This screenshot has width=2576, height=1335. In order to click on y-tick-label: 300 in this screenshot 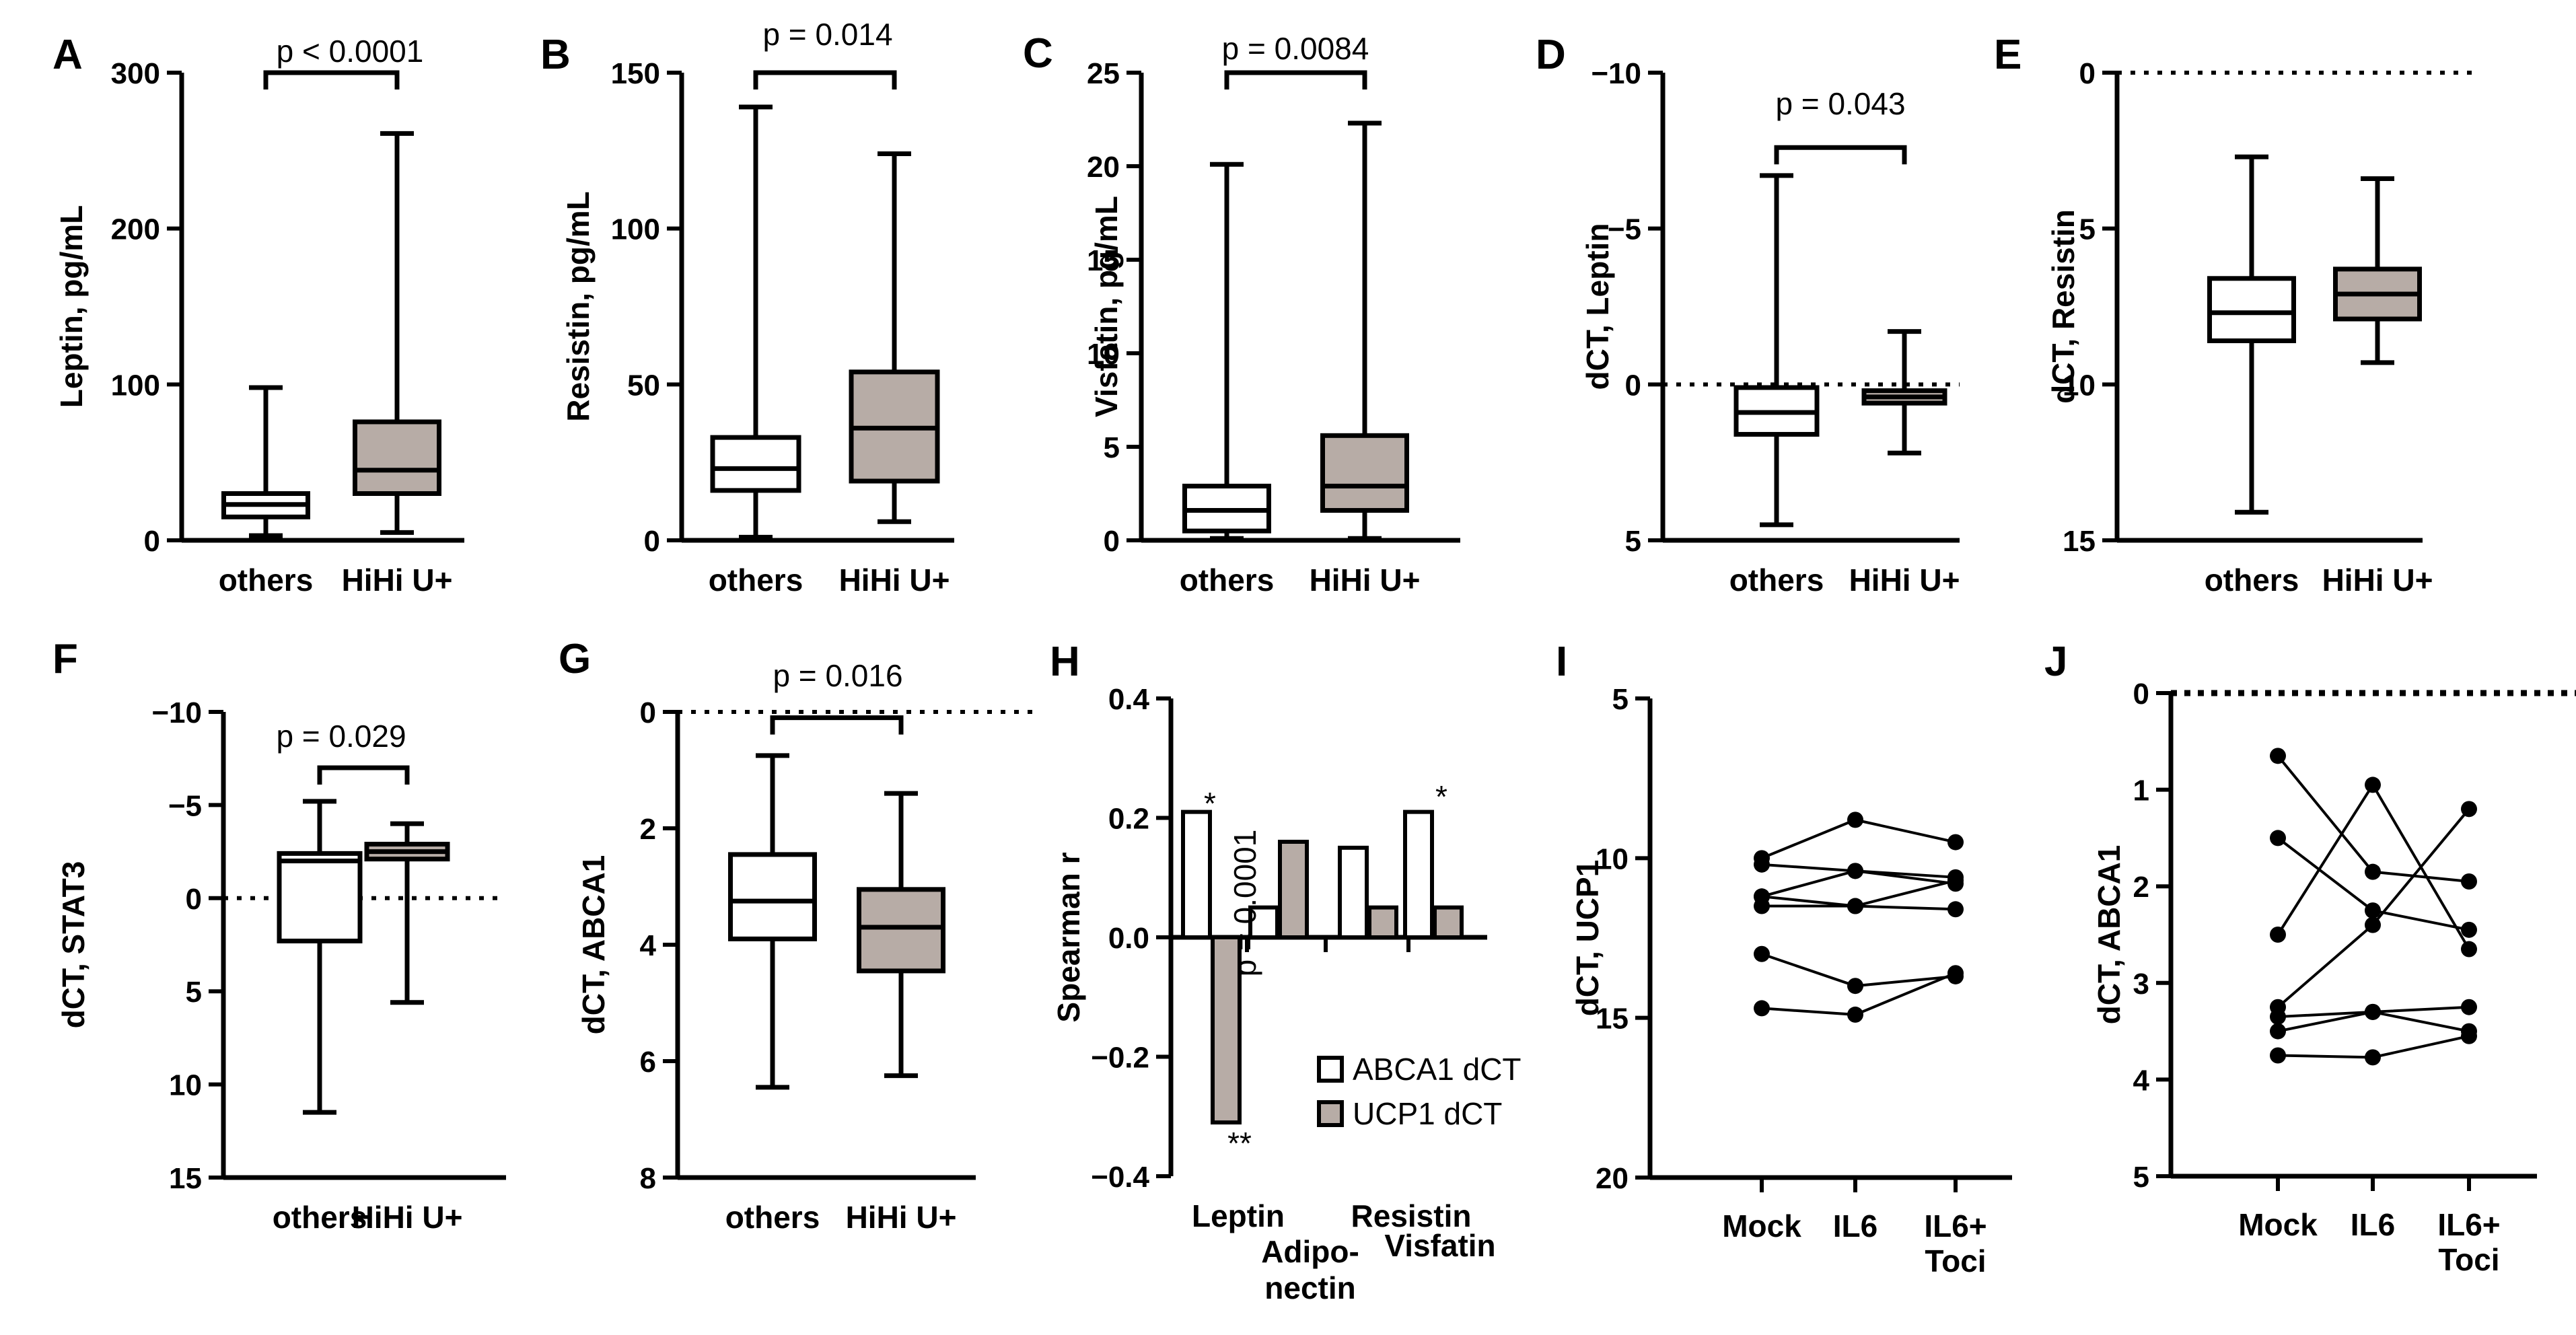, I will do `click(135, 73)`.